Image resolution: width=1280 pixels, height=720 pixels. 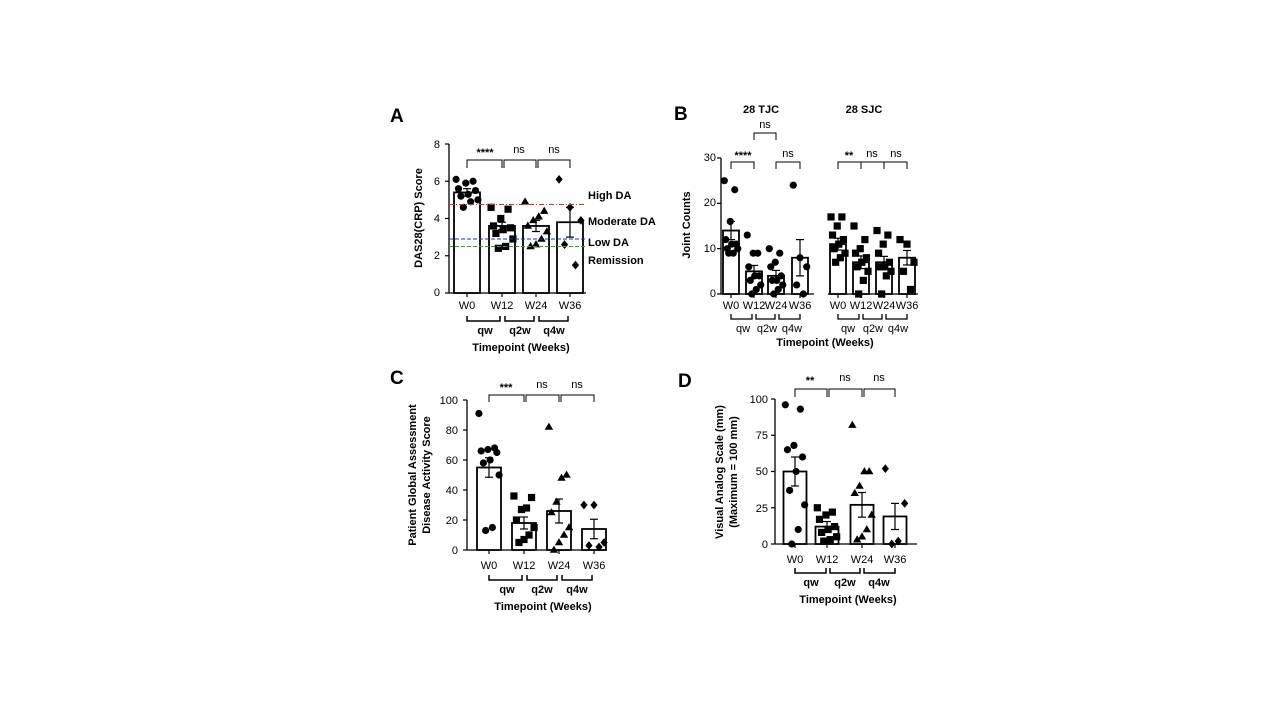 What do you see at coordinates (485, 331) in the screenshot?
I see `panel-a-group-label: qw` at bounding box center [485, 331].